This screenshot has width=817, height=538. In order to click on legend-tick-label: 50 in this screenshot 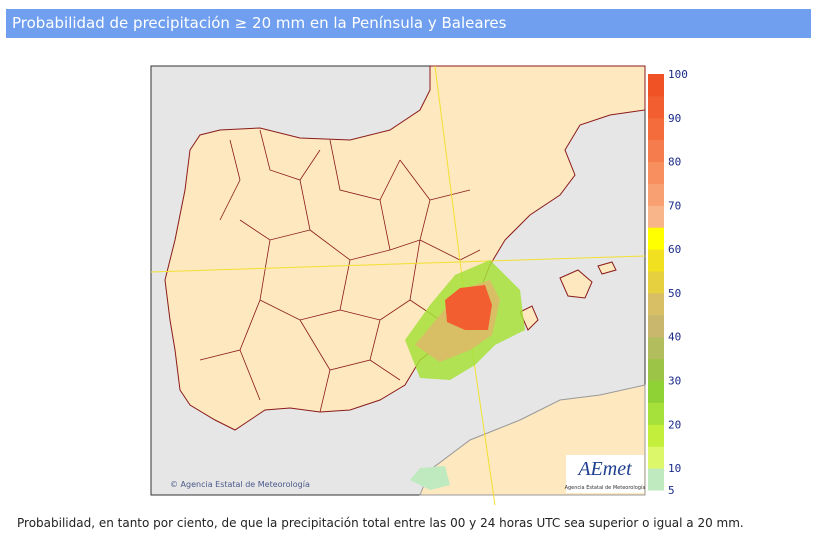, I will do `click(674, 293)`.